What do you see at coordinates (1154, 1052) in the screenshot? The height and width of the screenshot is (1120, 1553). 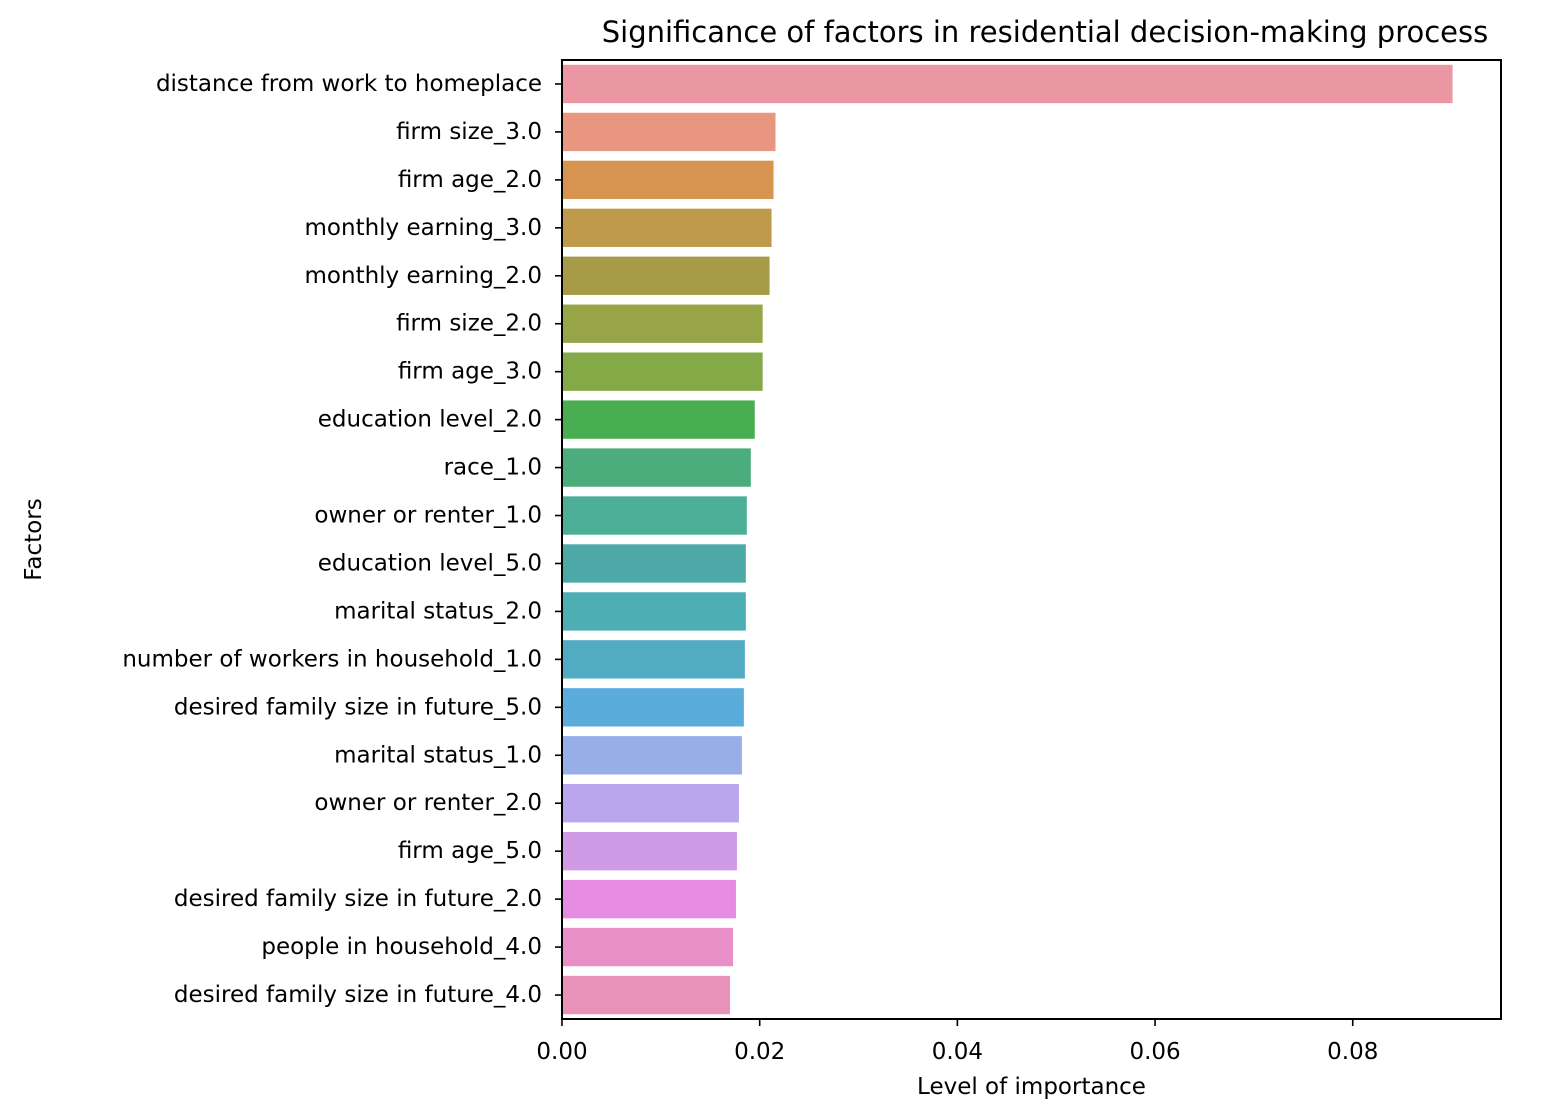 I see `x-tick-label: 0.06` at bounding box center [1154, 1052].